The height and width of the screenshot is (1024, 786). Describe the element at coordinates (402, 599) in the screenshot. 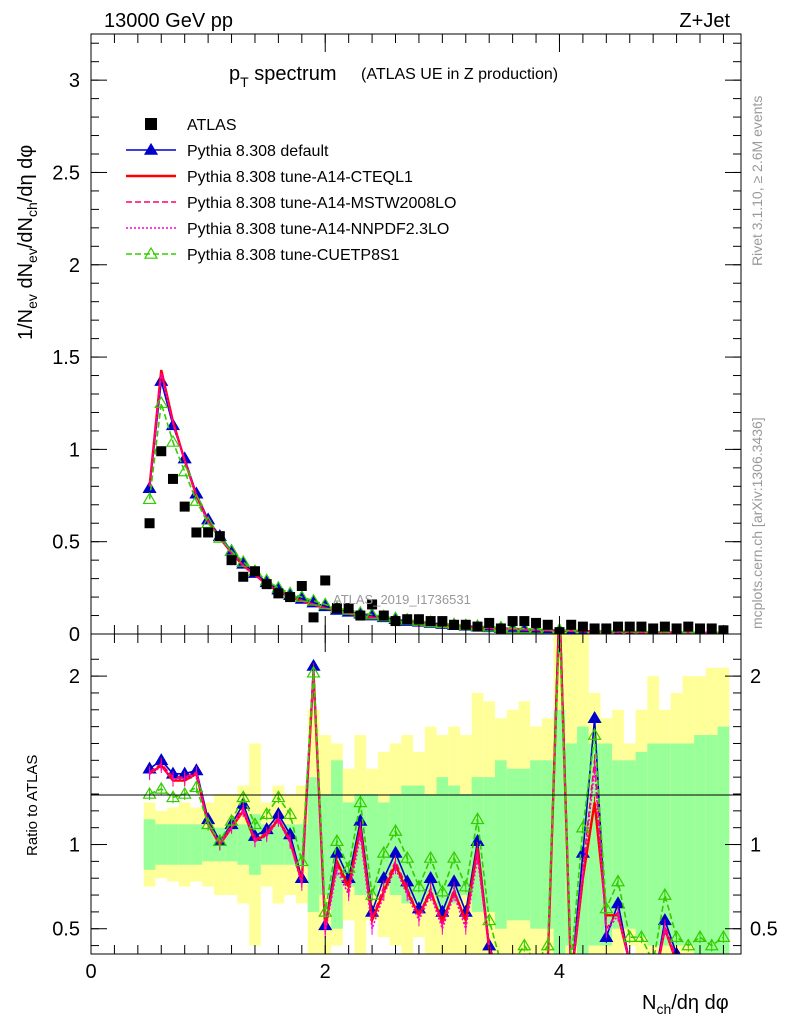

I see `analysis-watermark: ATLAS_2019_I1736531` at that location.